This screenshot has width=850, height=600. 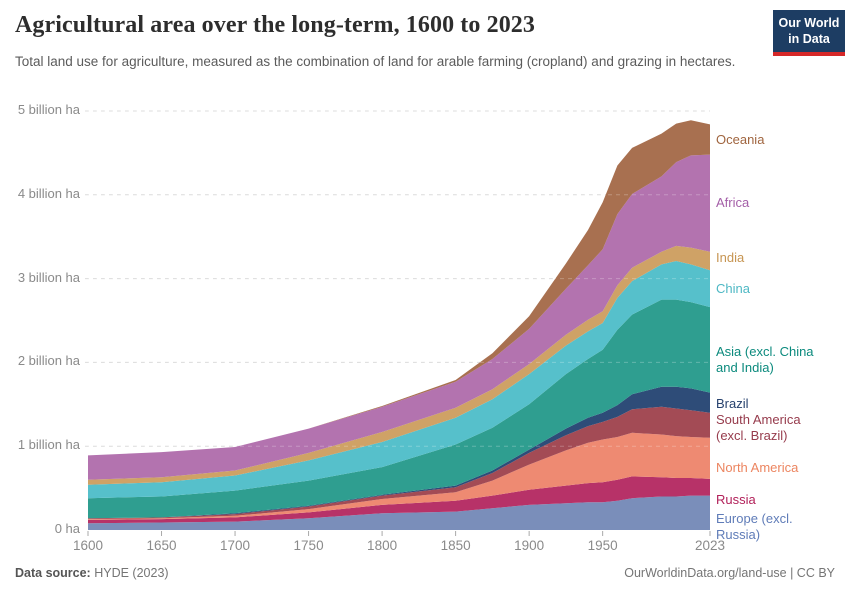 I want to click on legend-label-india: India, so click(x=730, y=257).